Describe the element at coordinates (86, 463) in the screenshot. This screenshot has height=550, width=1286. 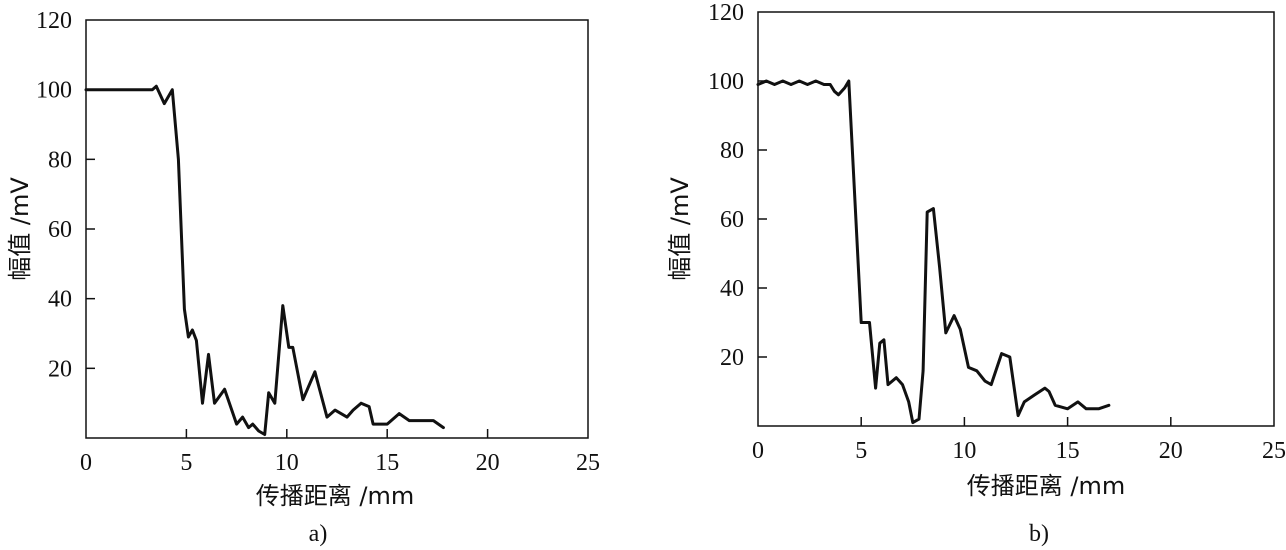
I see `chart-a-x-tick-label: 0` at that location.